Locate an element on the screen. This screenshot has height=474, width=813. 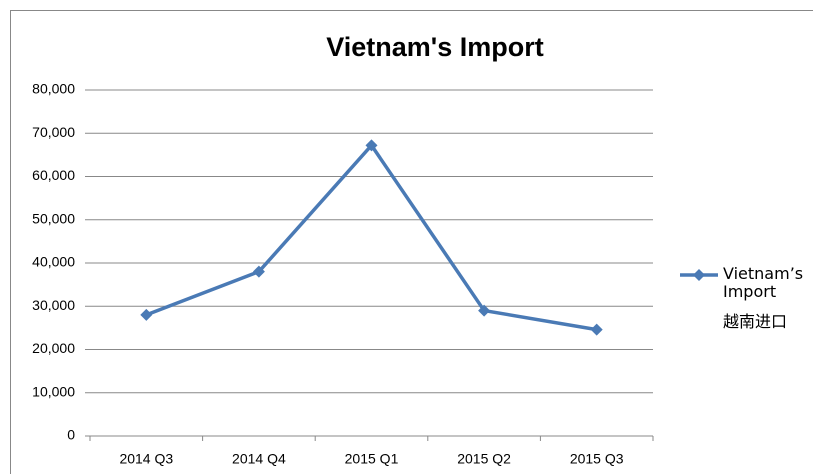
y-tick-label: 10,000 is located at coordinates (53, 391).